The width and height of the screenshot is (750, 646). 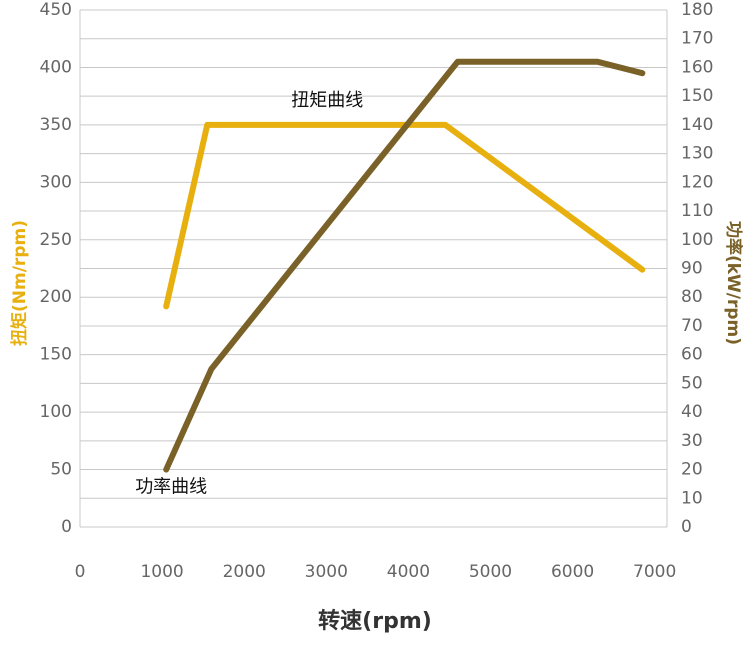 I want to click on y-tick-label: 450, so click(x=56, y=10).